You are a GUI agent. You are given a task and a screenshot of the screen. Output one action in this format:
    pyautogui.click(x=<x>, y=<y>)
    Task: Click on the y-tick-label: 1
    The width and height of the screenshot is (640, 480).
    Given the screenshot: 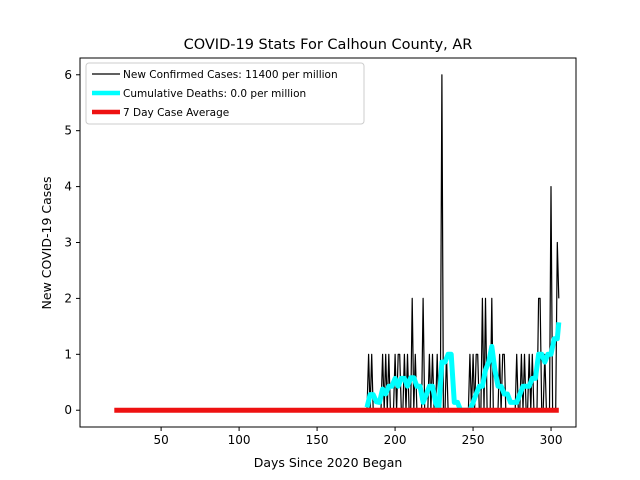 What is the action you would take?
    pyautogui.click(x=68, y=354)
    